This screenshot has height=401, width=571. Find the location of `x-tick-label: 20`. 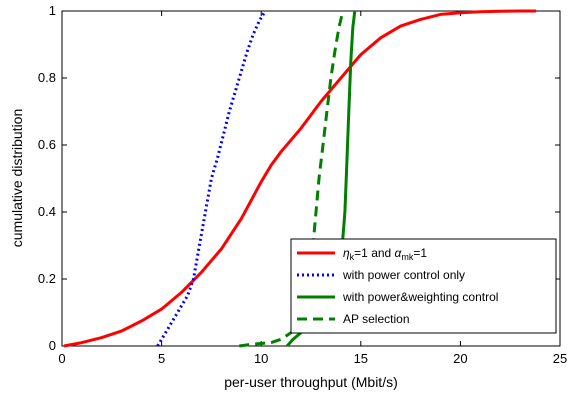

x-tick-label: 20 is located at coordinates (460, 358).